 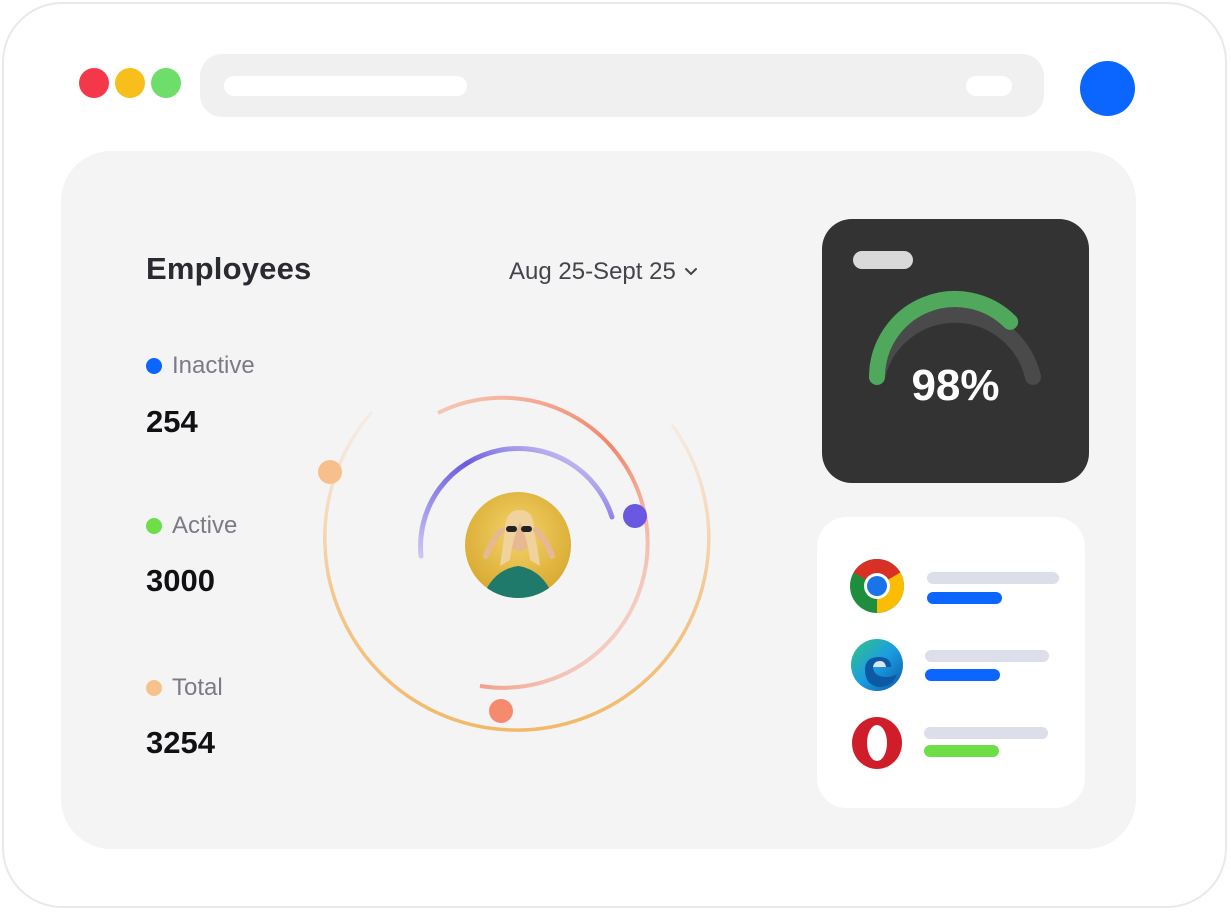 What do you see at coordinates (690, 272) in the screenshot?
I see `chevron-down-icon` at bounding box center [690, 272].